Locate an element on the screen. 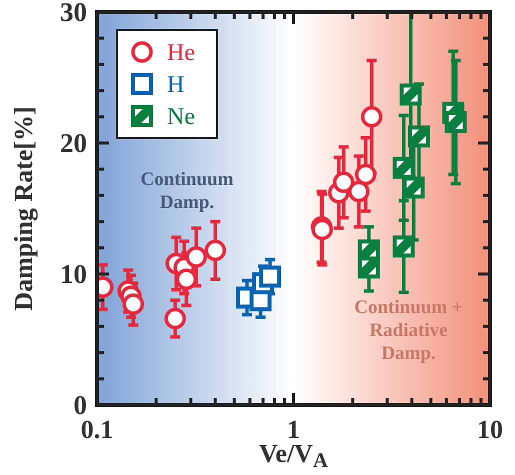 The image size is (515, 475). y-axis-title: Damping Rate[%] is located at coordinates (23, 208).